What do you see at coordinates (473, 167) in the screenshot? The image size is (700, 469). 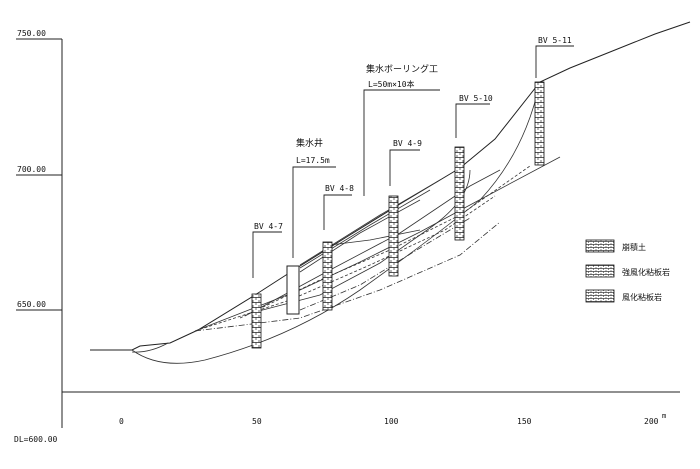 I see `borehole-bv-5-10: BV 5-10` at bounding box center [473, 167].